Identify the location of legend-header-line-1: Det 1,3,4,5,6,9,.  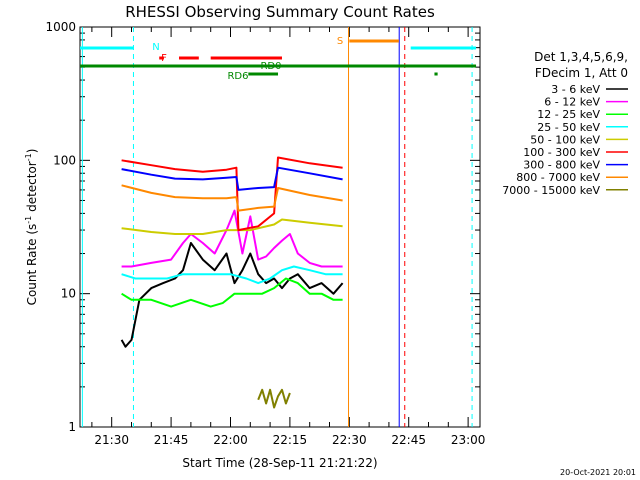
(581, 57).